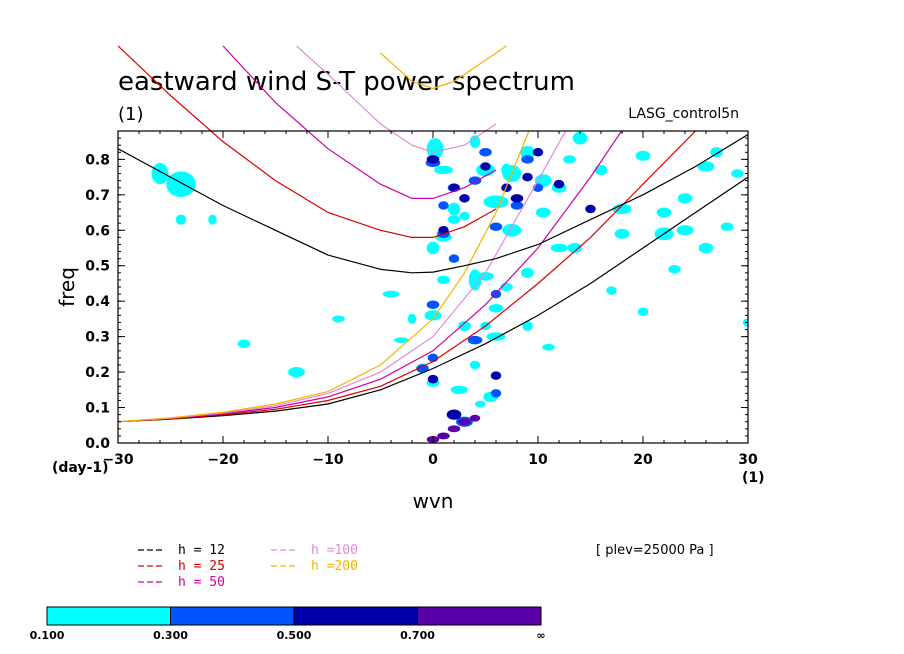 The width and height of the screenshot is (904, 654). What do you see at coordinates (417, 635) in the screenshot?
I see `colorbar-label: 0.700` at bounding box center [417, 635].